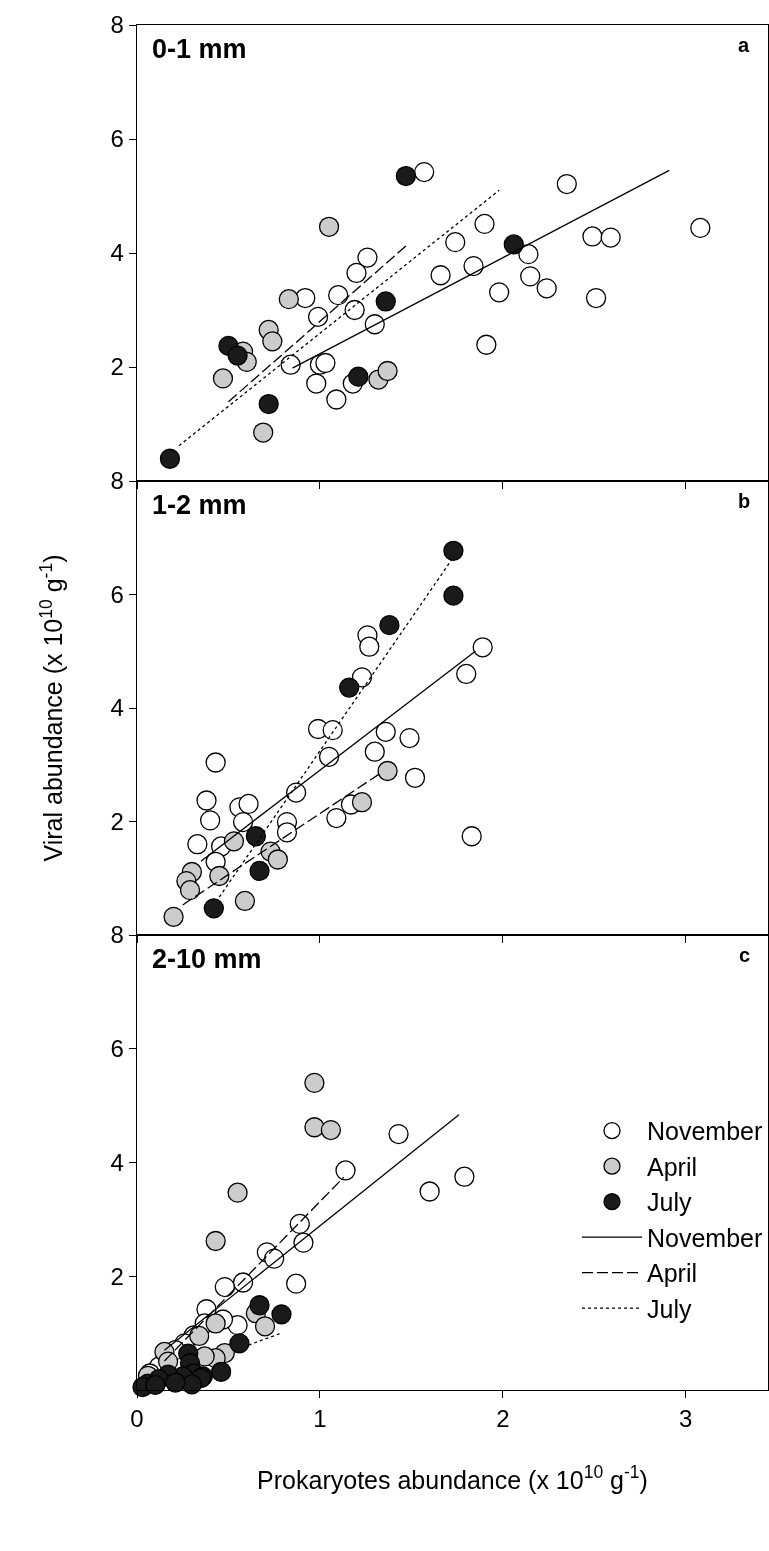 The width and height of the screenshot is (769, 1551). What do you see at coordinates (199, 505) in the screenshot?
I see `annotation: 1-2 mm` at bounding box center [199, 505].